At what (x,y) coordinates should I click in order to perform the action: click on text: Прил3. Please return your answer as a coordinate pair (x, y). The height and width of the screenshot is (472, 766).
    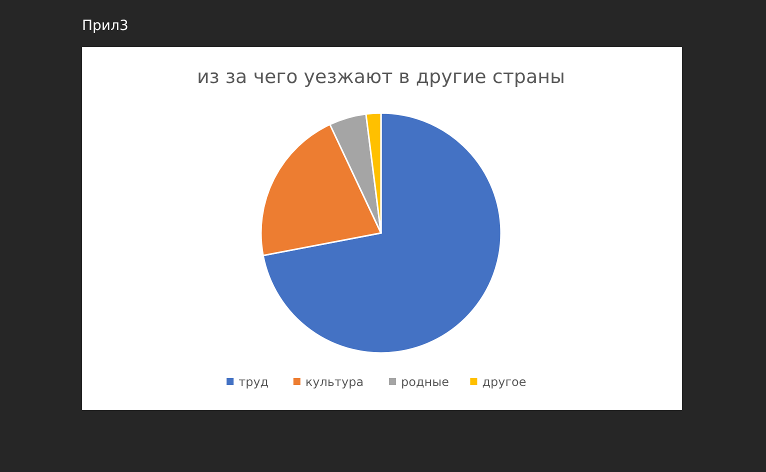
    Looking at the image, I should click on (105, 26).